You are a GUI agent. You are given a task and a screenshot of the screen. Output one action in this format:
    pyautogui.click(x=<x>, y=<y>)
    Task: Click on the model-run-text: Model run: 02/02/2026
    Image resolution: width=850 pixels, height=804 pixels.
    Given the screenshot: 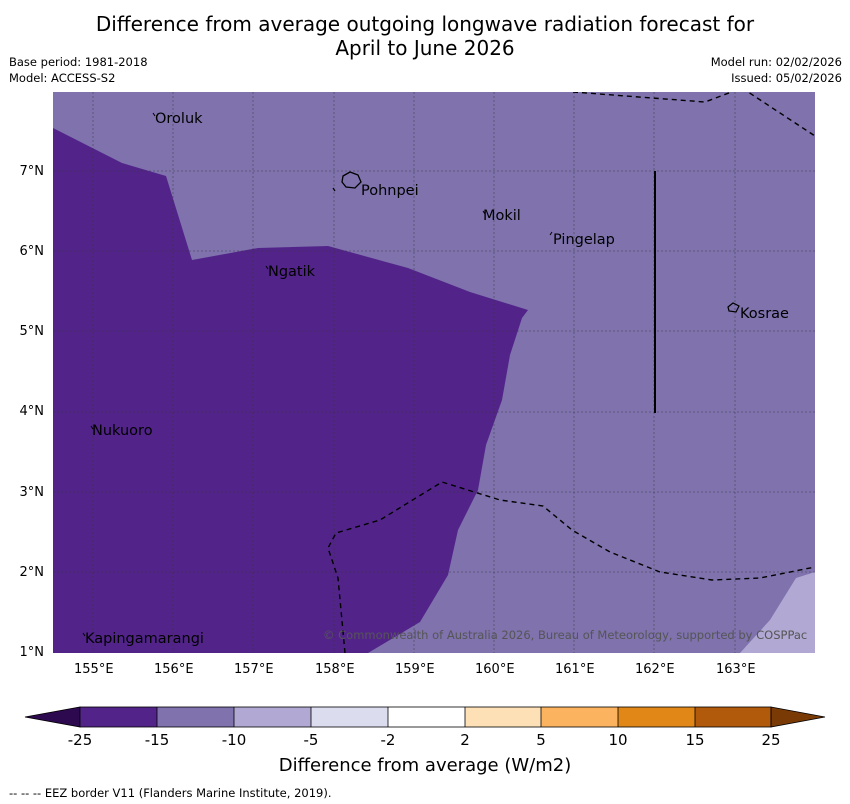 What is the action you would take?
    pyautogui.click(x=776, y=62)
    